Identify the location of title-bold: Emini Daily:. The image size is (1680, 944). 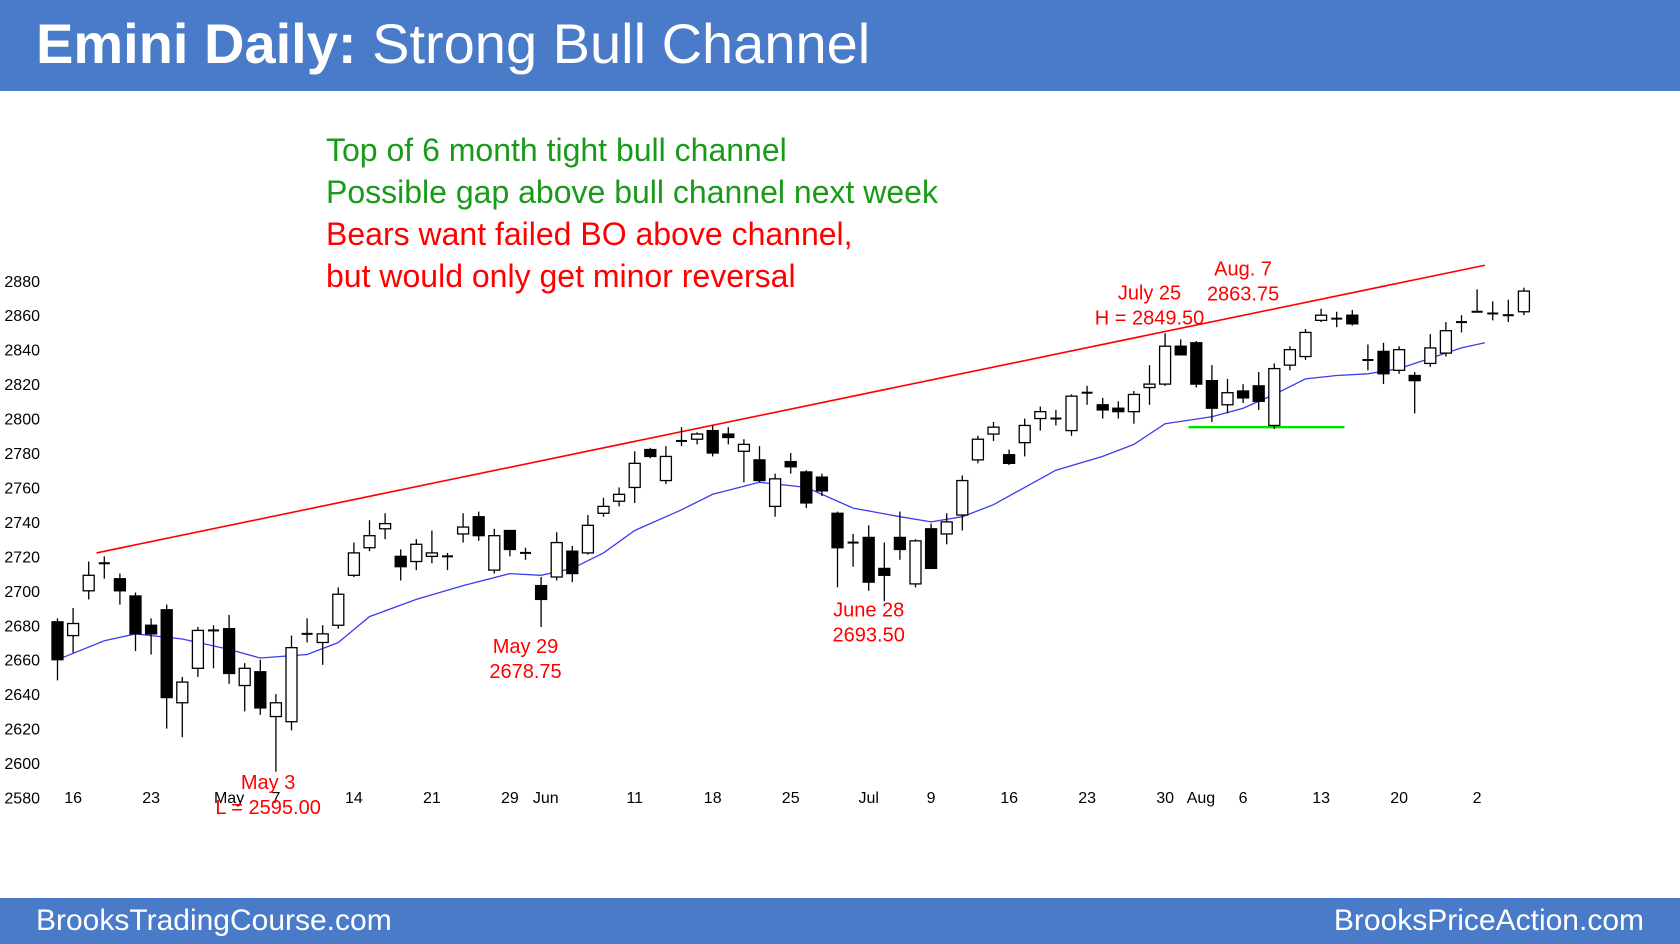
(196, 43).